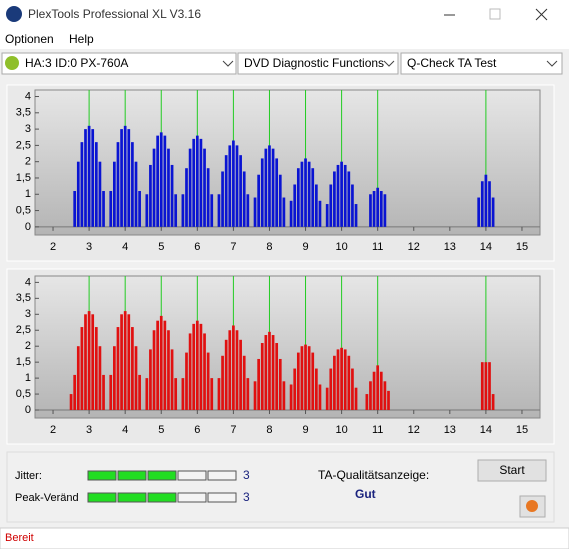 The width and height of the screenshot is (569, 549). What do you see at coordinates (53, 430) in the screenshot?
I see `x-tick-label: 2` at bounding box center [53, 430].